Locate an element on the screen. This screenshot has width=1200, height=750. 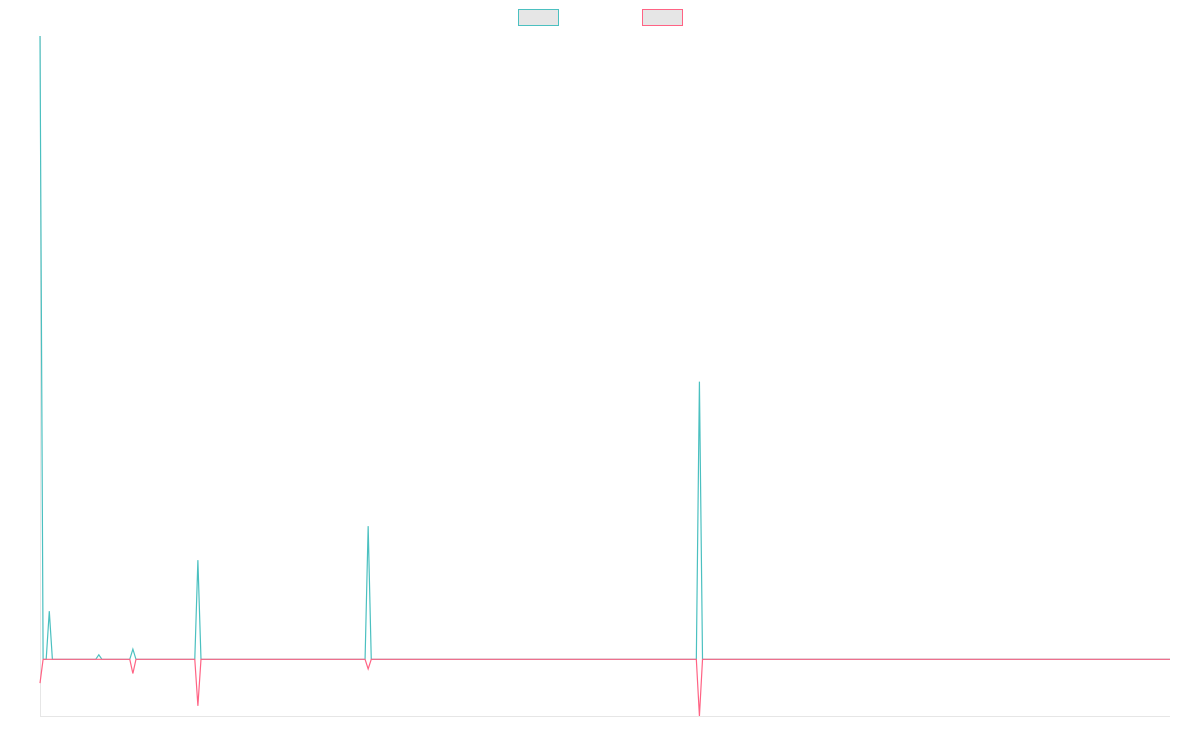
legend is located at coordinates (600, 17).